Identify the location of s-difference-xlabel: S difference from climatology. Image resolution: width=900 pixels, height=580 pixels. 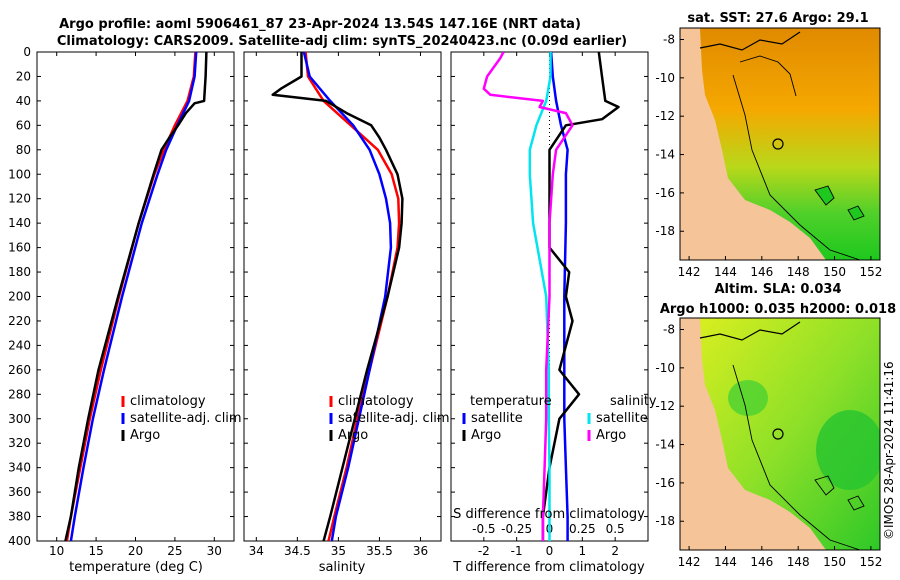
(549, 514).